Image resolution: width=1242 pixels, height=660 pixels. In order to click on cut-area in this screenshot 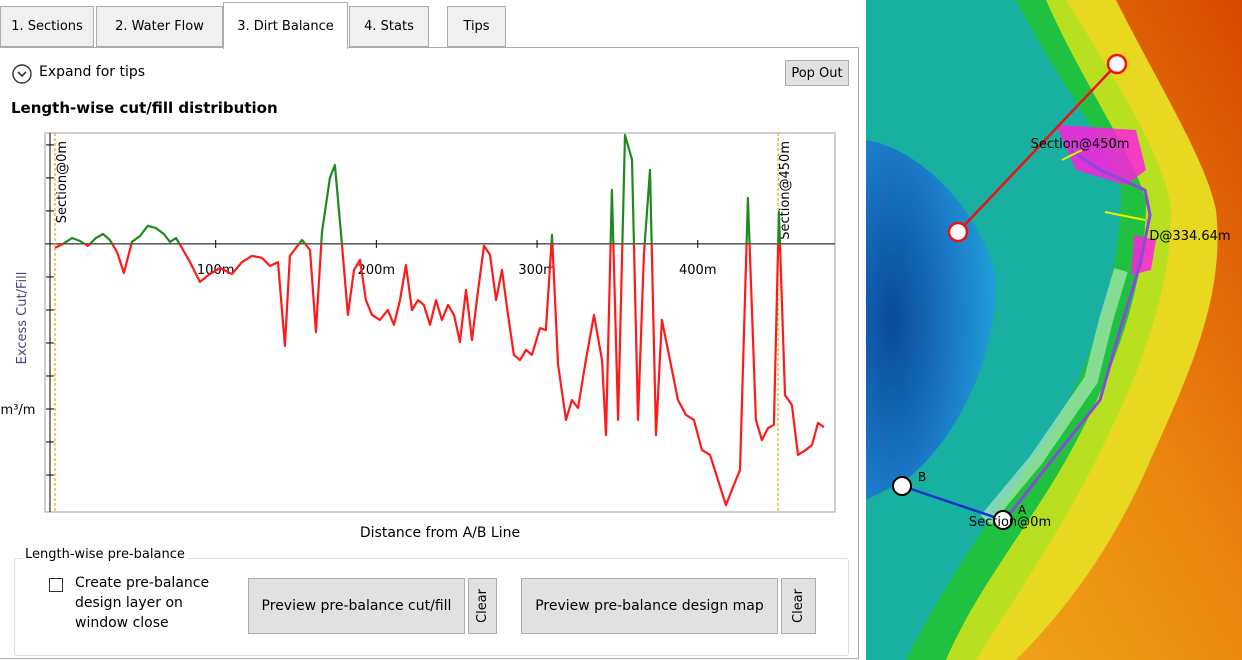, I will do `click(1101, 155)`.